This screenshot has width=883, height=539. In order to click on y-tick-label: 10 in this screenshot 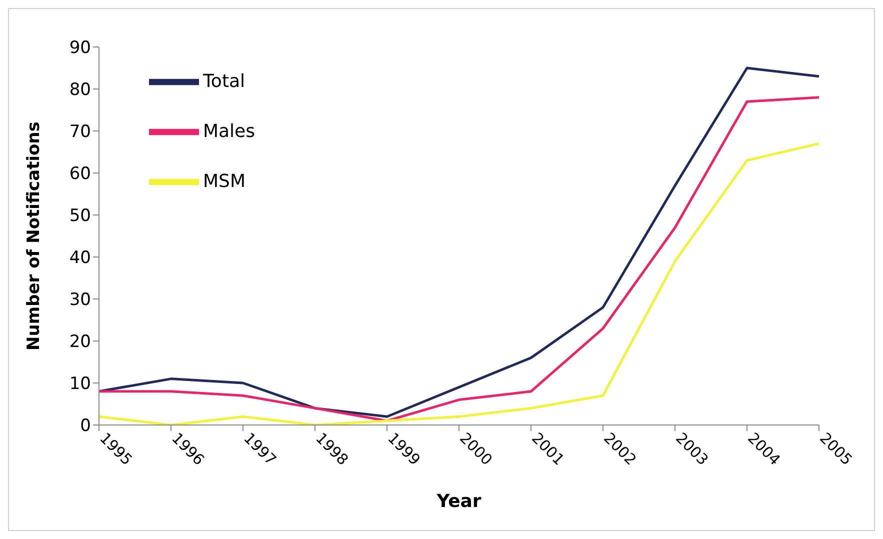, I will do `click(80, 384)`.